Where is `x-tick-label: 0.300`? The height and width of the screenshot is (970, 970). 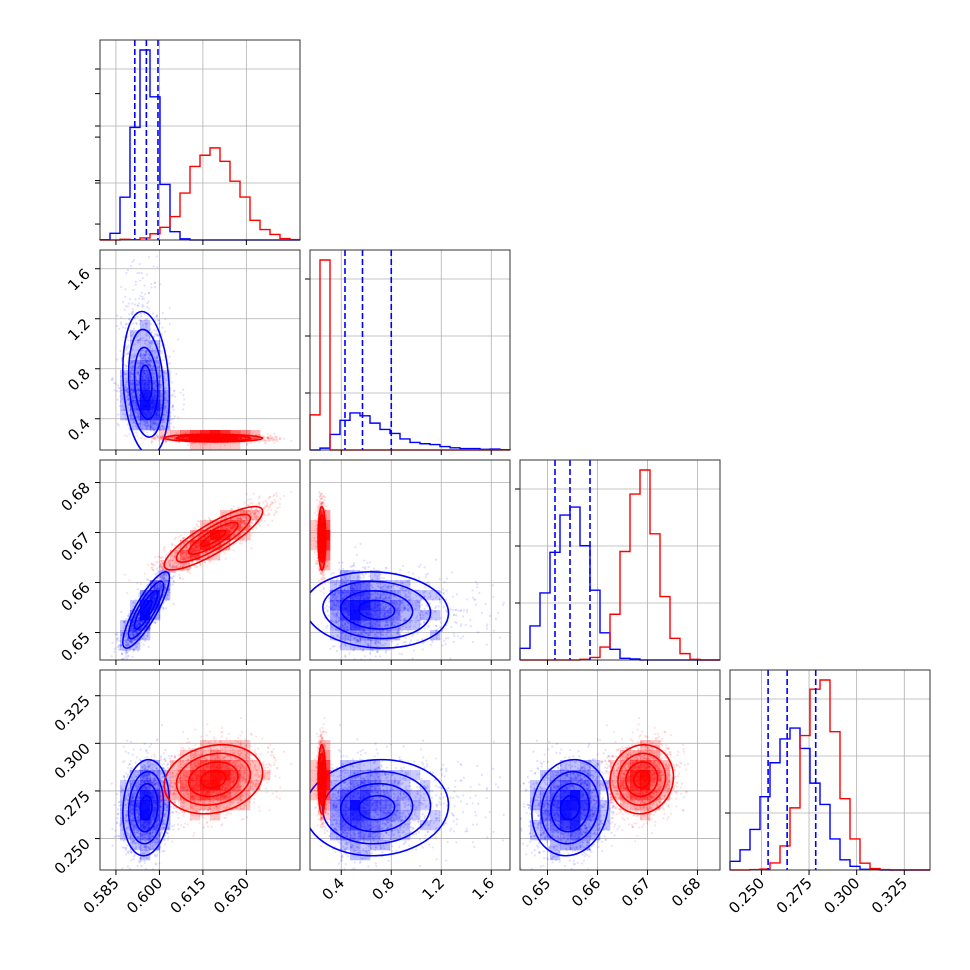
x-tick-label: 0.300 is located at coordinates (841, 895).